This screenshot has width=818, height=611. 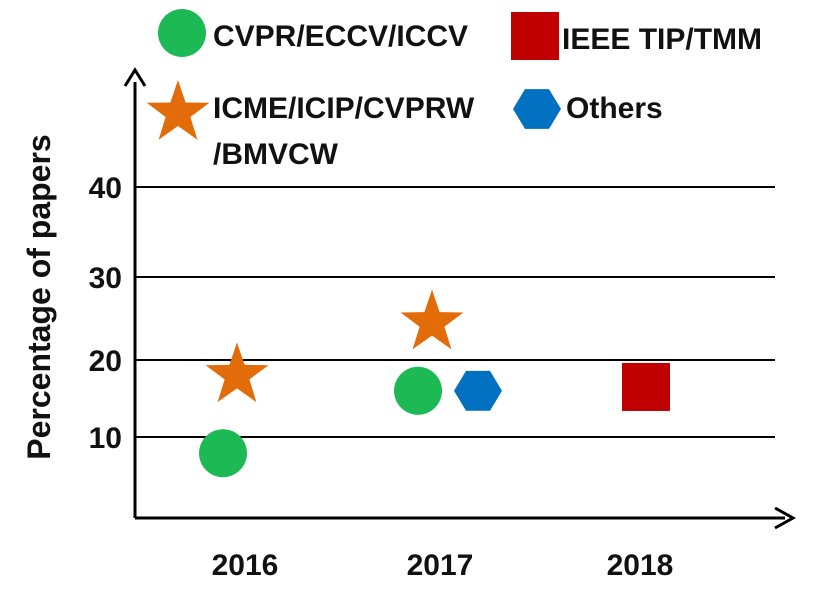 I want to click on y-axis-arrow, so click(x=135, y=77).